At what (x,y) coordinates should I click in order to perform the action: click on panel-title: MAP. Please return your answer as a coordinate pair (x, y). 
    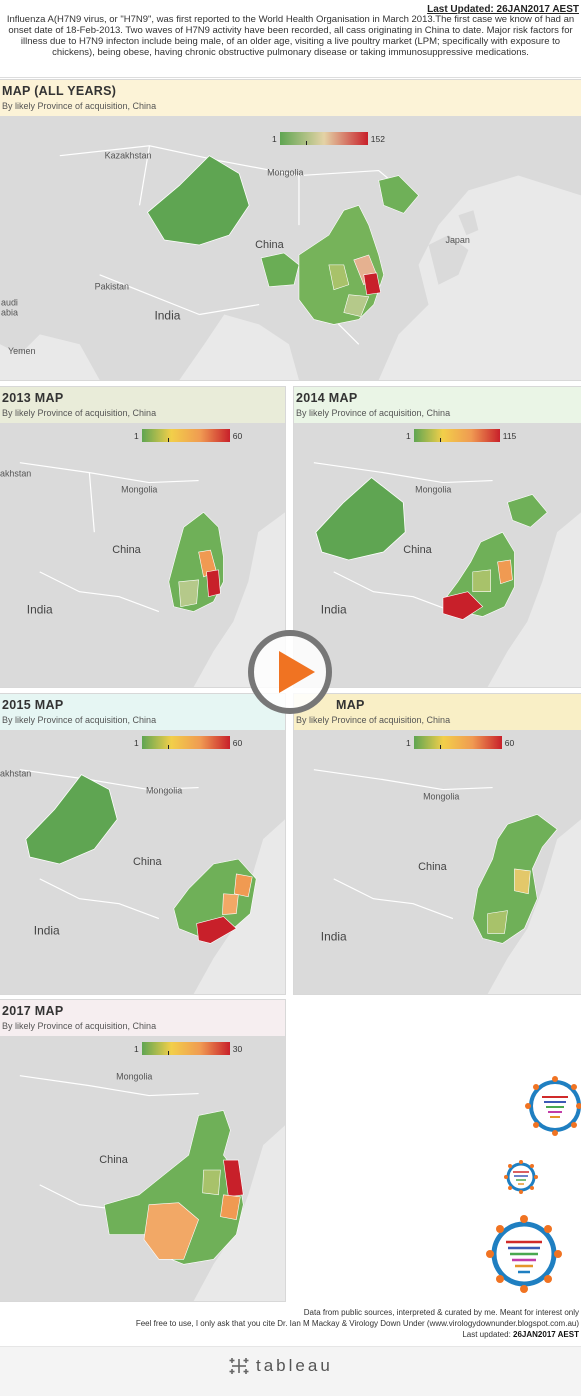
    Looking at the image, I should click on (350, 705).